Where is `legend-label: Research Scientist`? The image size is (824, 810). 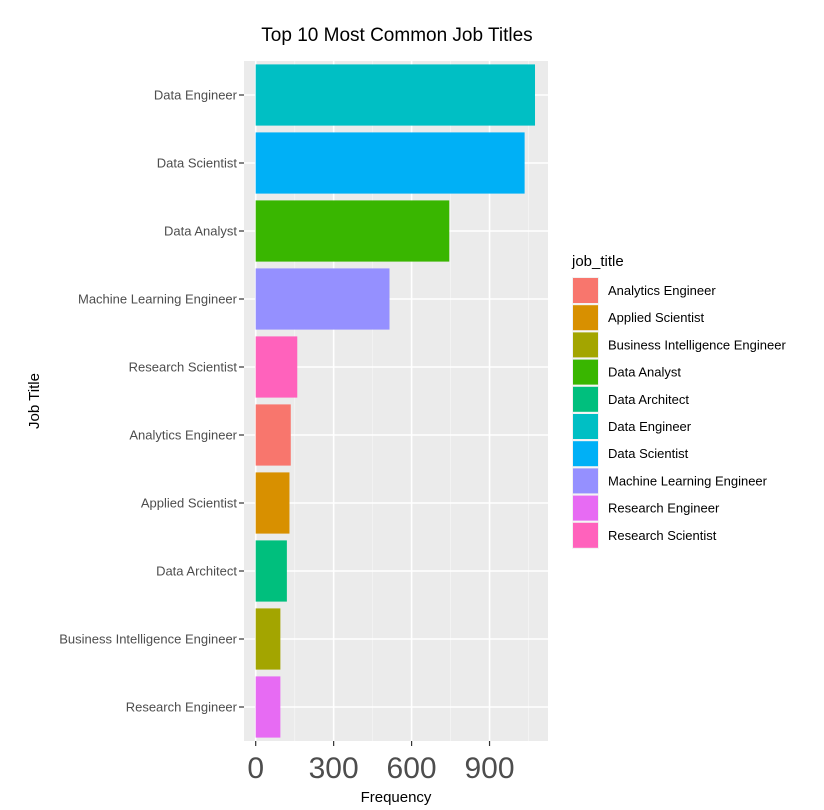
legend-label: Research Scientist is located at coordinates (662, 535).